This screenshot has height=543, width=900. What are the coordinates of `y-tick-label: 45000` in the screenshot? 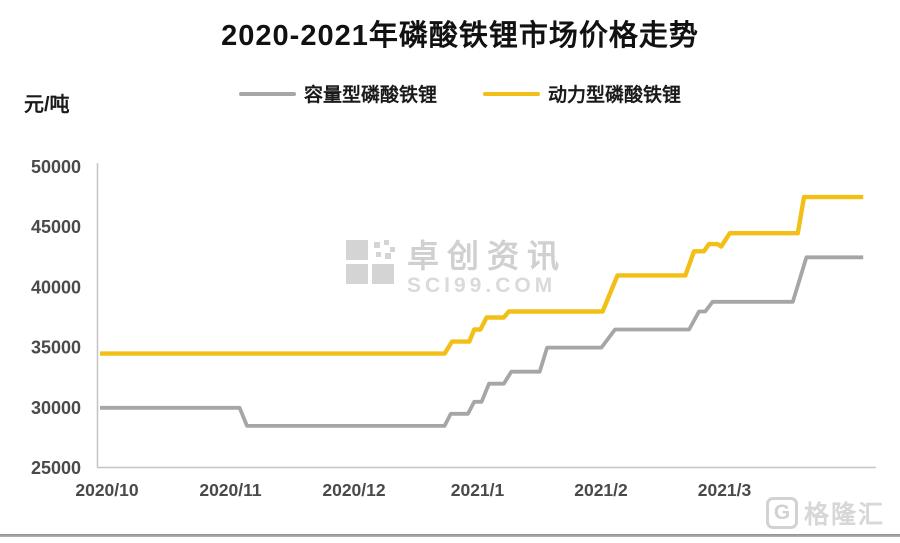 It's located at (56, 227).